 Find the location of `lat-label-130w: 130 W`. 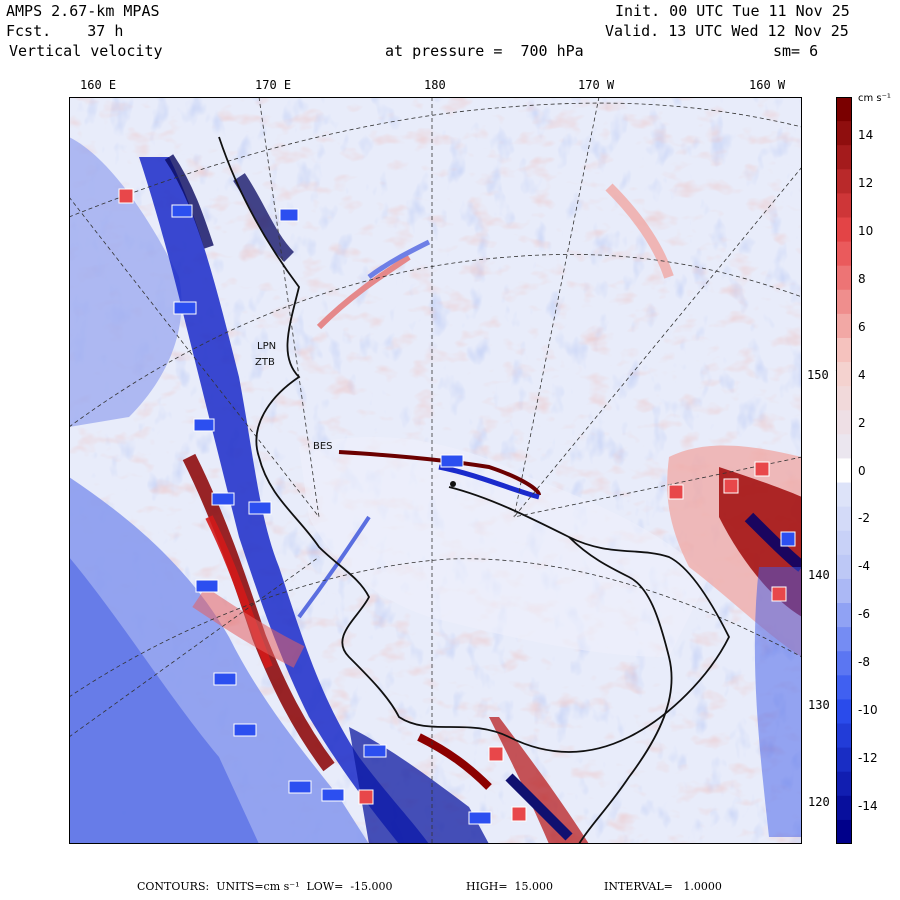

lat-label-130w: 130 W is located at coordinates (826, 705).